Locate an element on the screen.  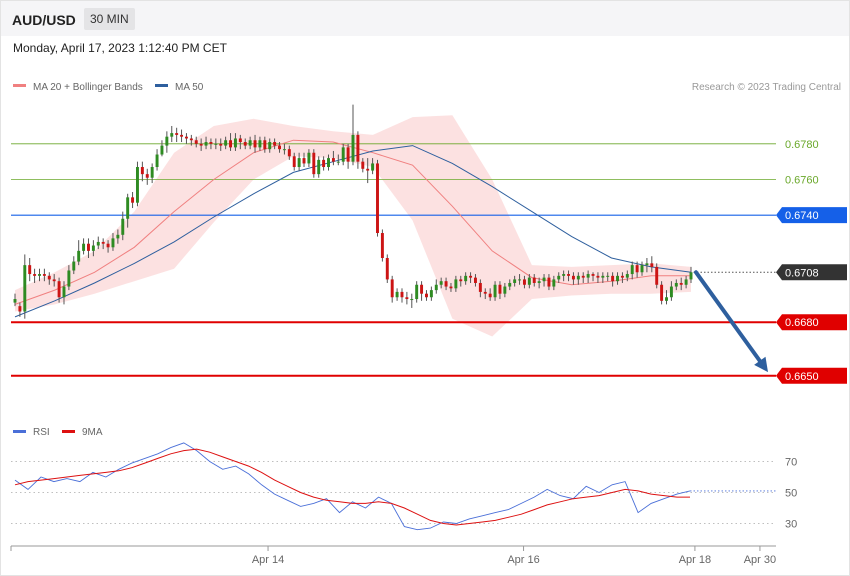
forecast-arrow is located at coordinates (731, 321).